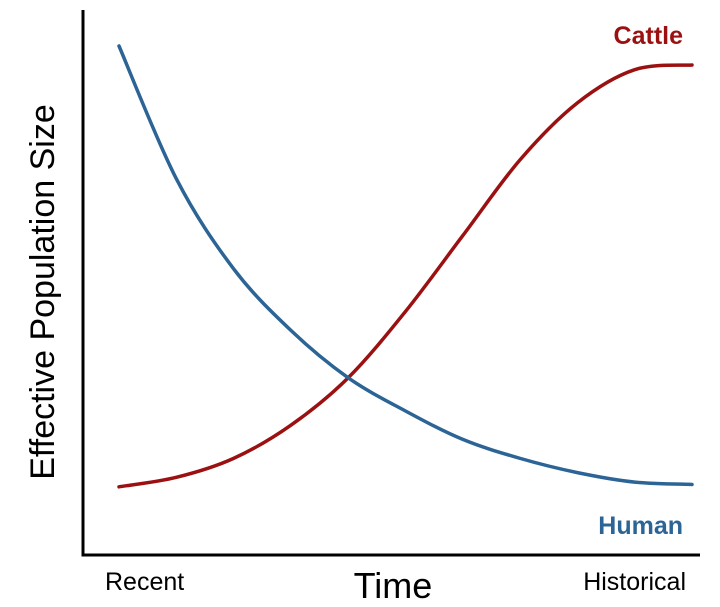 This screenshot has height=607, width=720. What do you see at coordinates (144, 582) in the screenshot?
I see `x-tick-label-recent: Recent` at bounding box center [144, 582].